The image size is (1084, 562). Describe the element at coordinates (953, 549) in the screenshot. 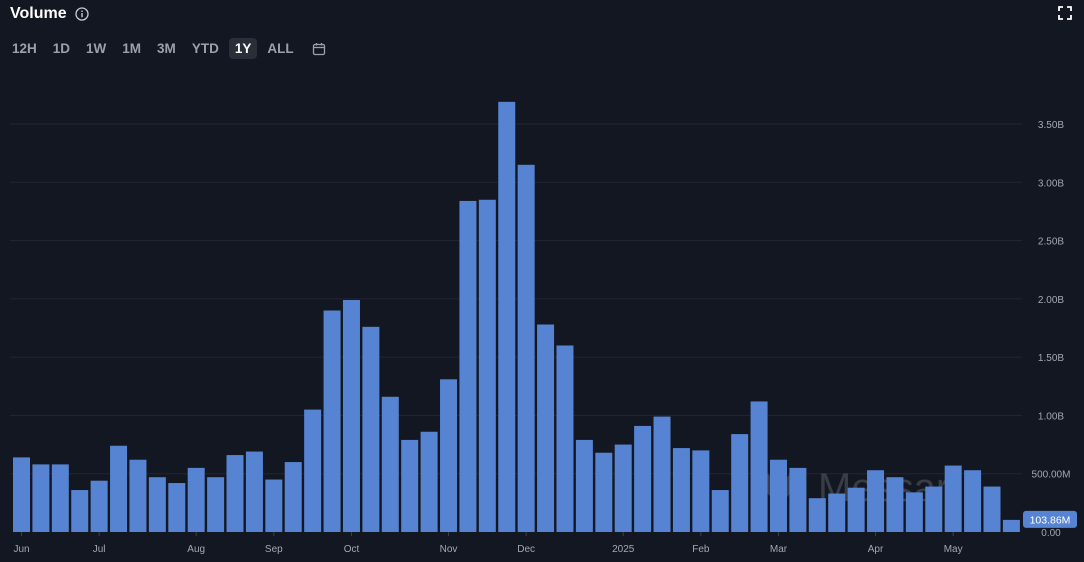

I see `x-tick-label: May` at that location.